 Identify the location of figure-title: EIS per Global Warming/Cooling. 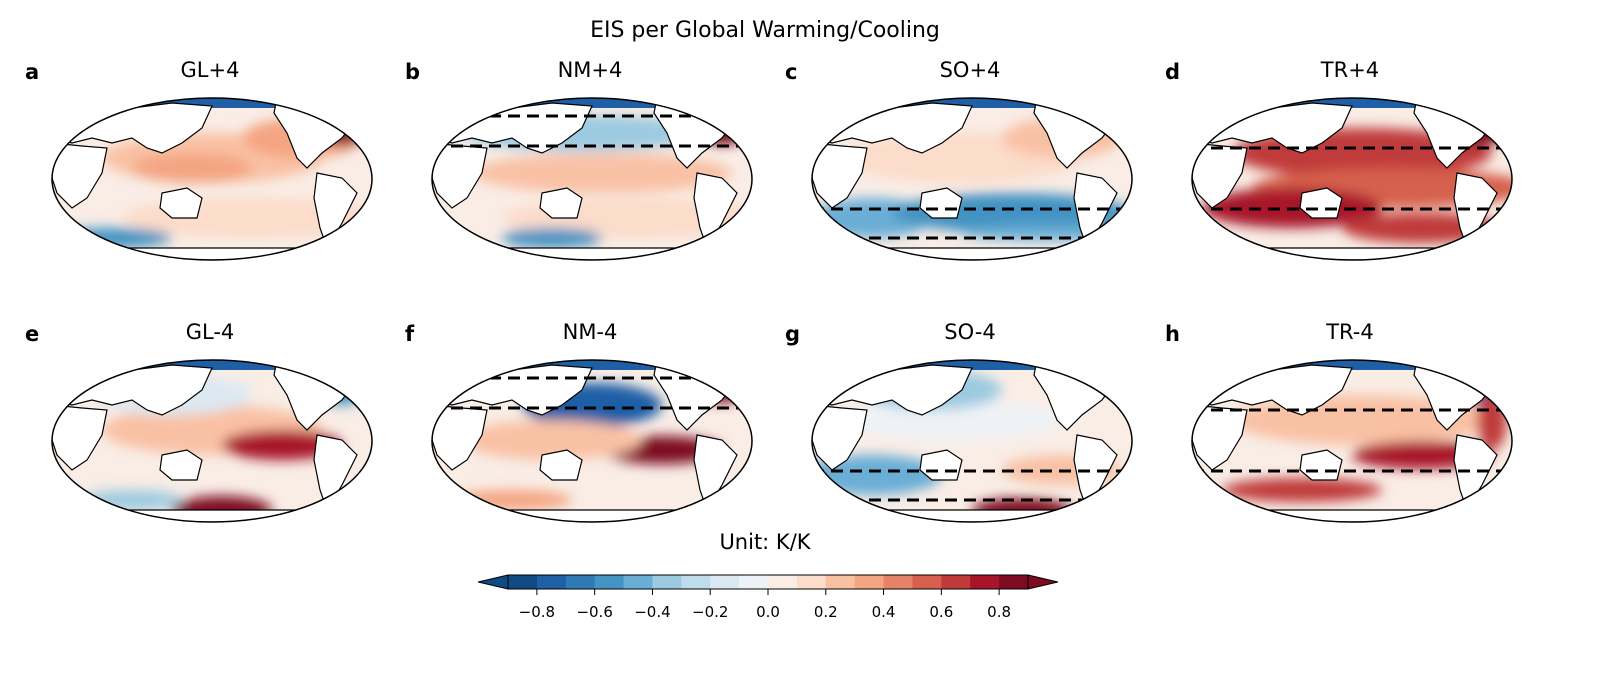
(765, 30).